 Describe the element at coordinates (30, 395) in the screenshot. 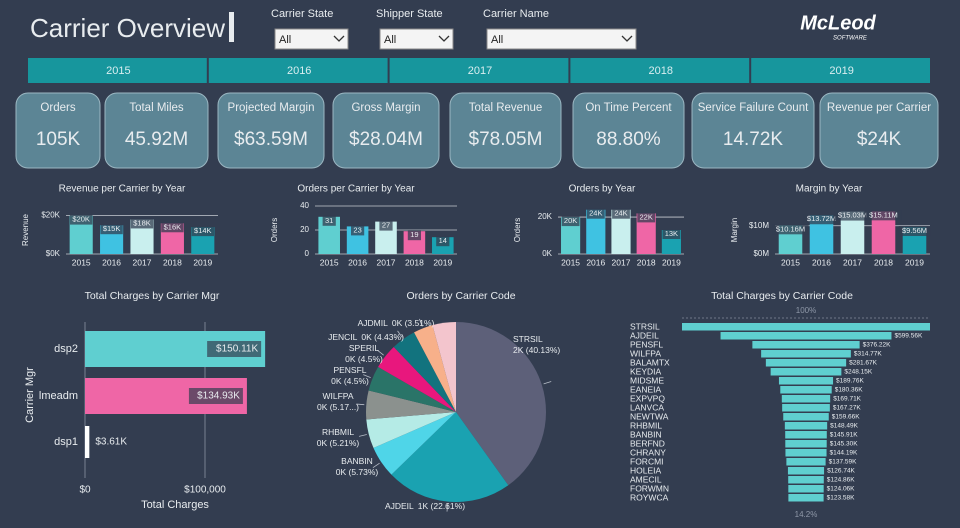

I see `y-axis-title: Carrier Mgr` at that location.